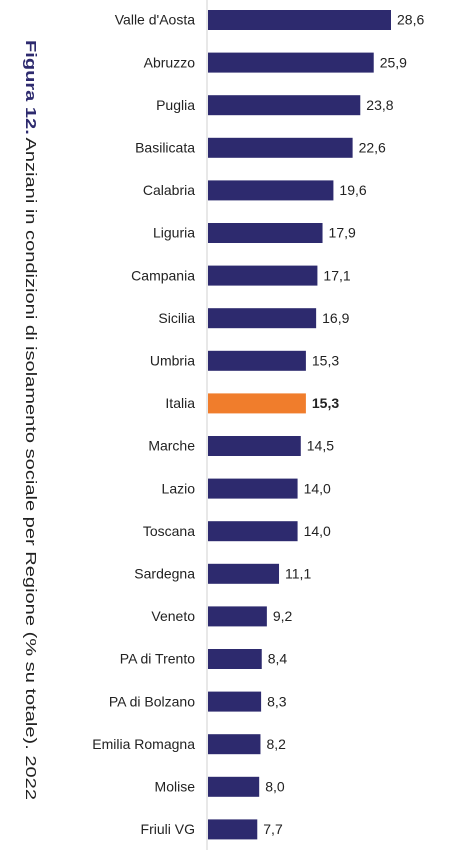 Image resolution: width=449 pixels, height=850 pixels. What do you see at coordinates (276, 744) in the screenshot?
I see `value-label: 8,2` at bounding box center [276, 744].